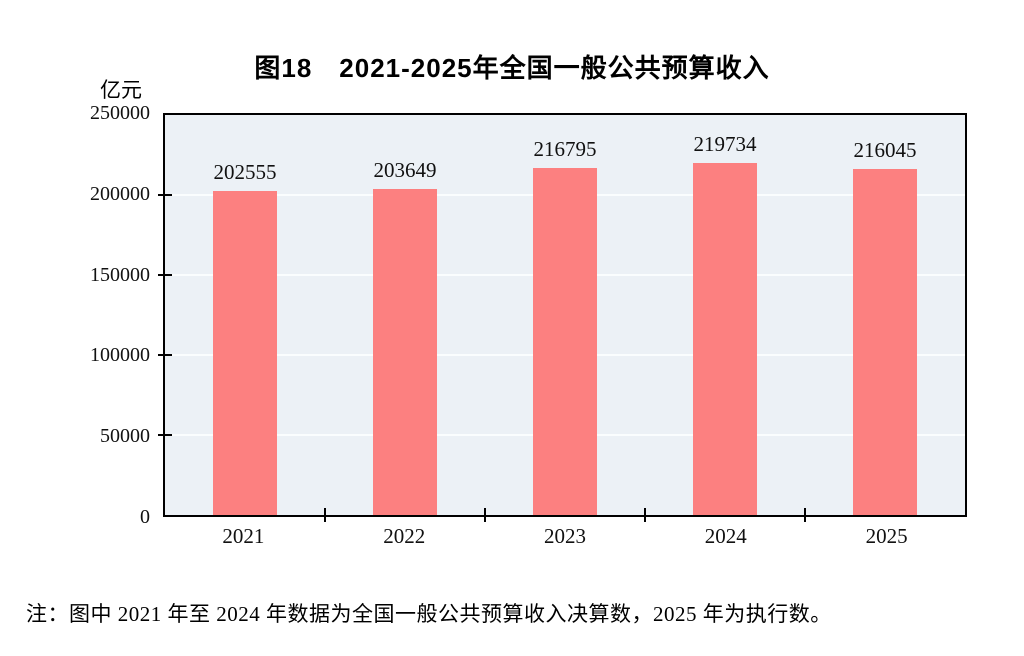 This screenshot has width=1024, height=656. I want to click on y-tick-label-0: 0, so click(145, 517).